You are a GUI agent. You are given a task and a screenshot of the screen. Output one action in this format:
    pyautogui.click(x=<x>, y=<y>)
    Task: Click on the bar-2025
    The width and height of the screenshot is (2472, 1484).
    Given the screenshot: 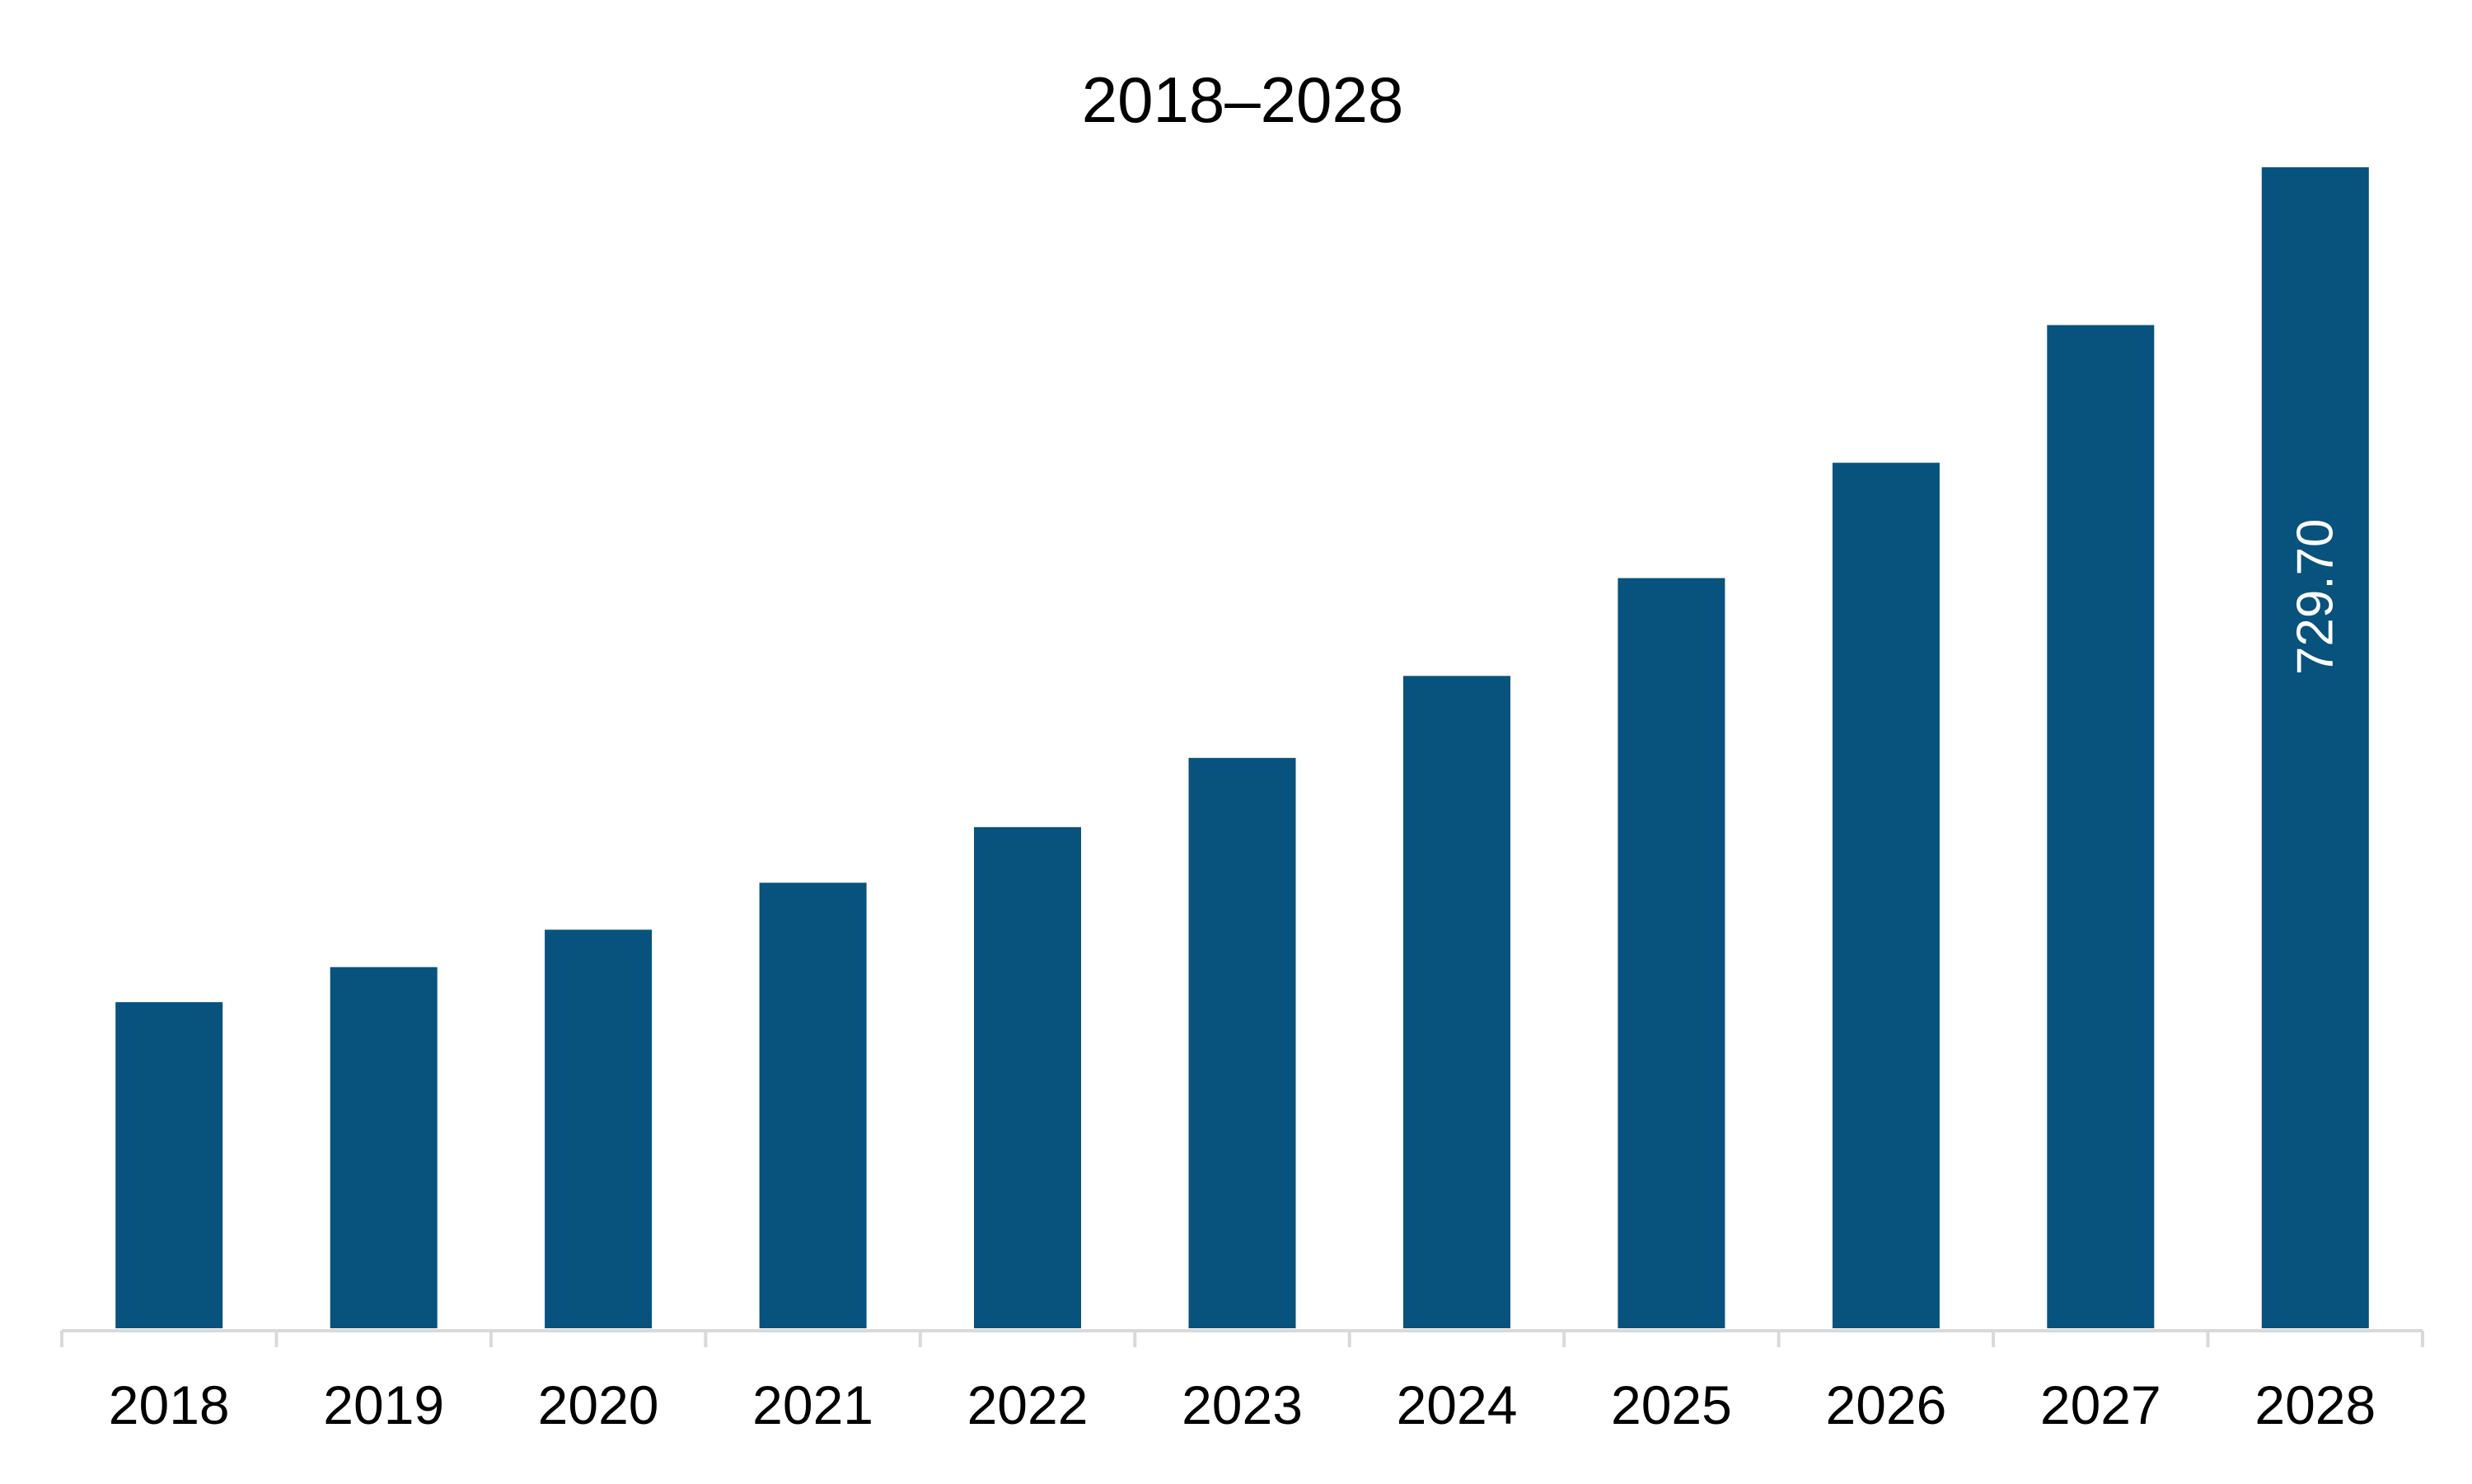 What is the action you would take?
    pyautogui.click(x=1671, y=953)
    